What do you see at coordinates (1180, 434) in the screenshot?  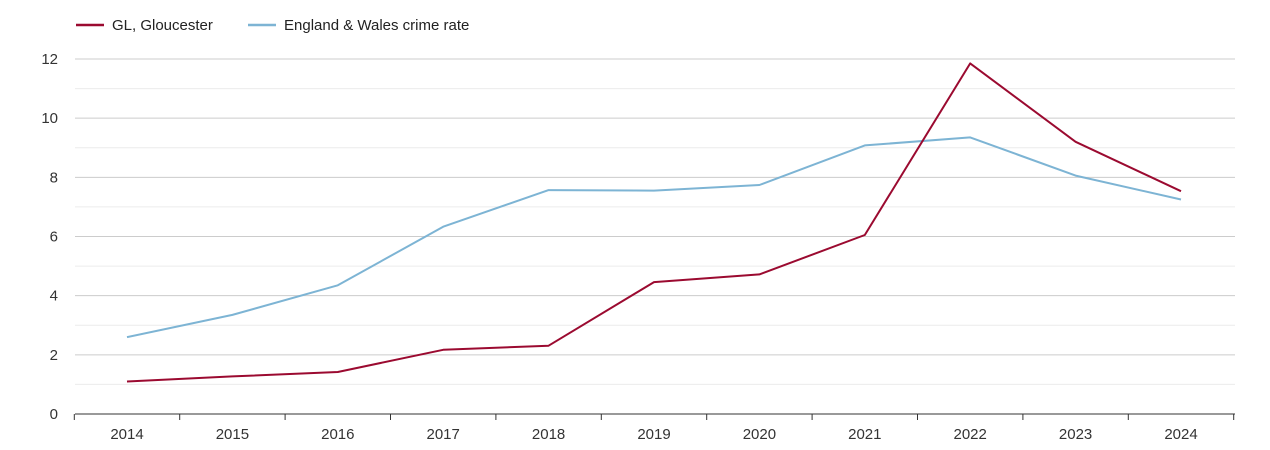 I see `x-tick-label: 2024` at bounding box center [1180, 434].